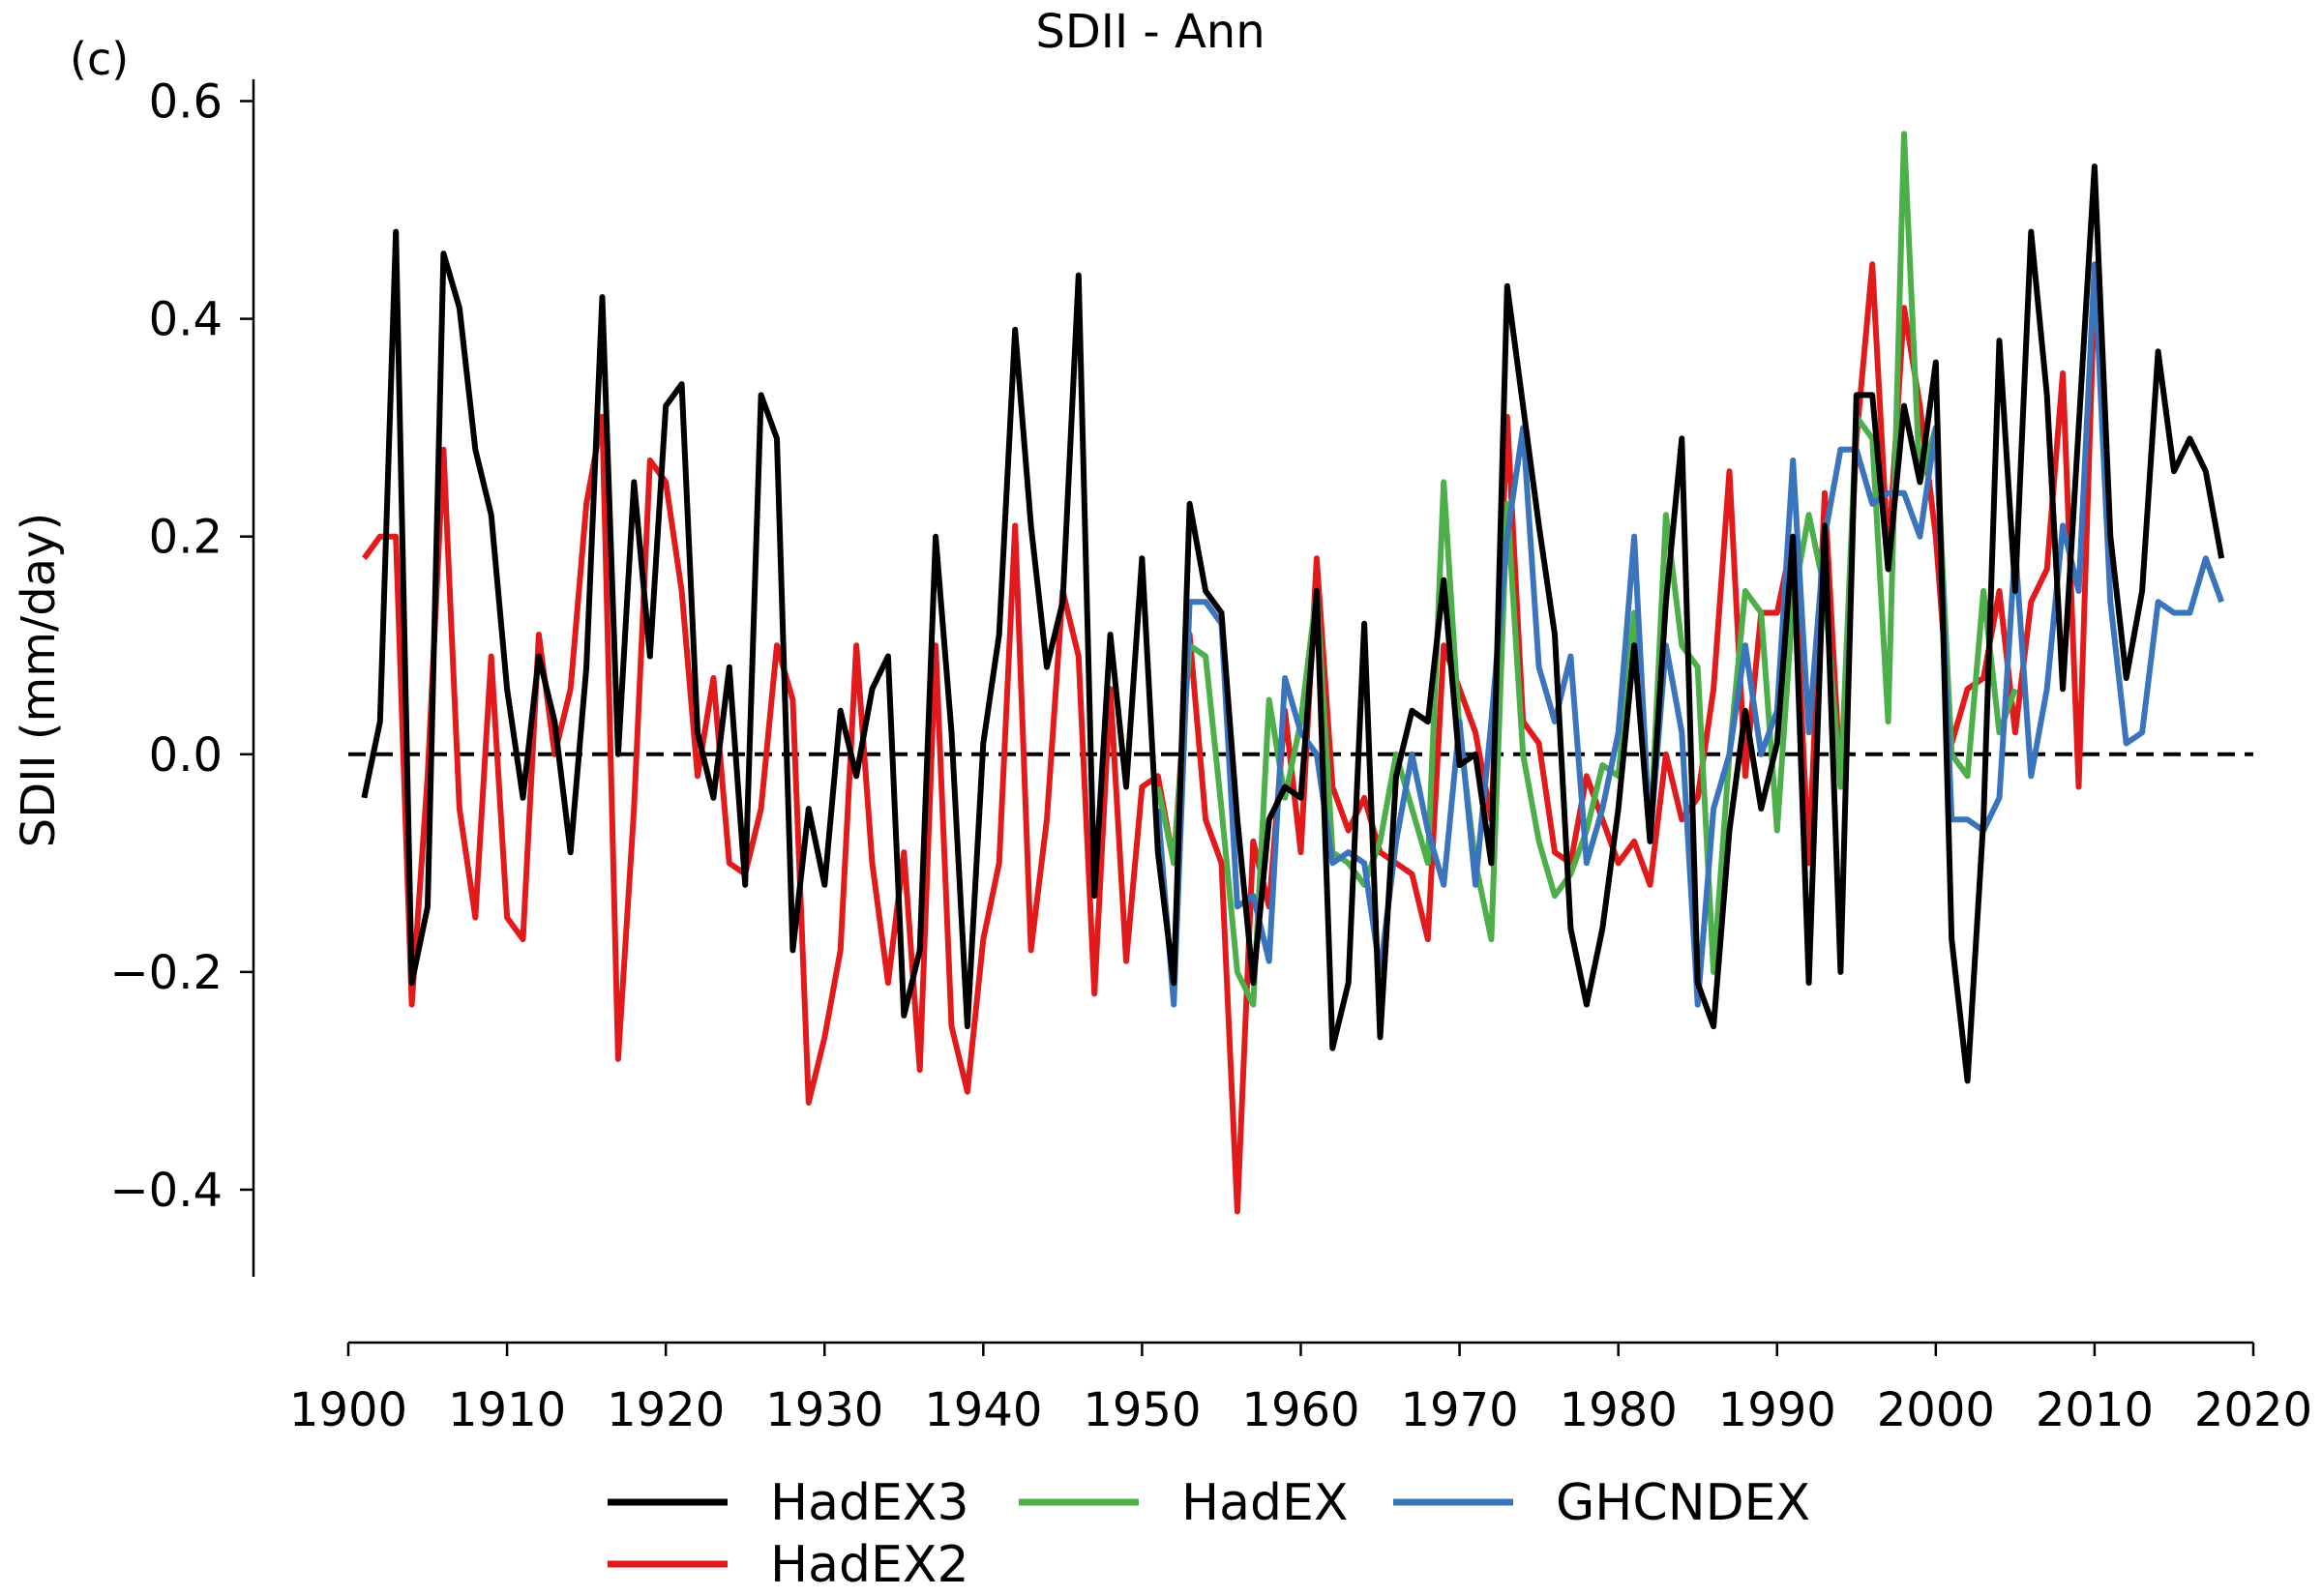 The width and height of the screenshot is (2322, 1596). I want to click on x-tick-label: 1960, so click(1300, 1410).